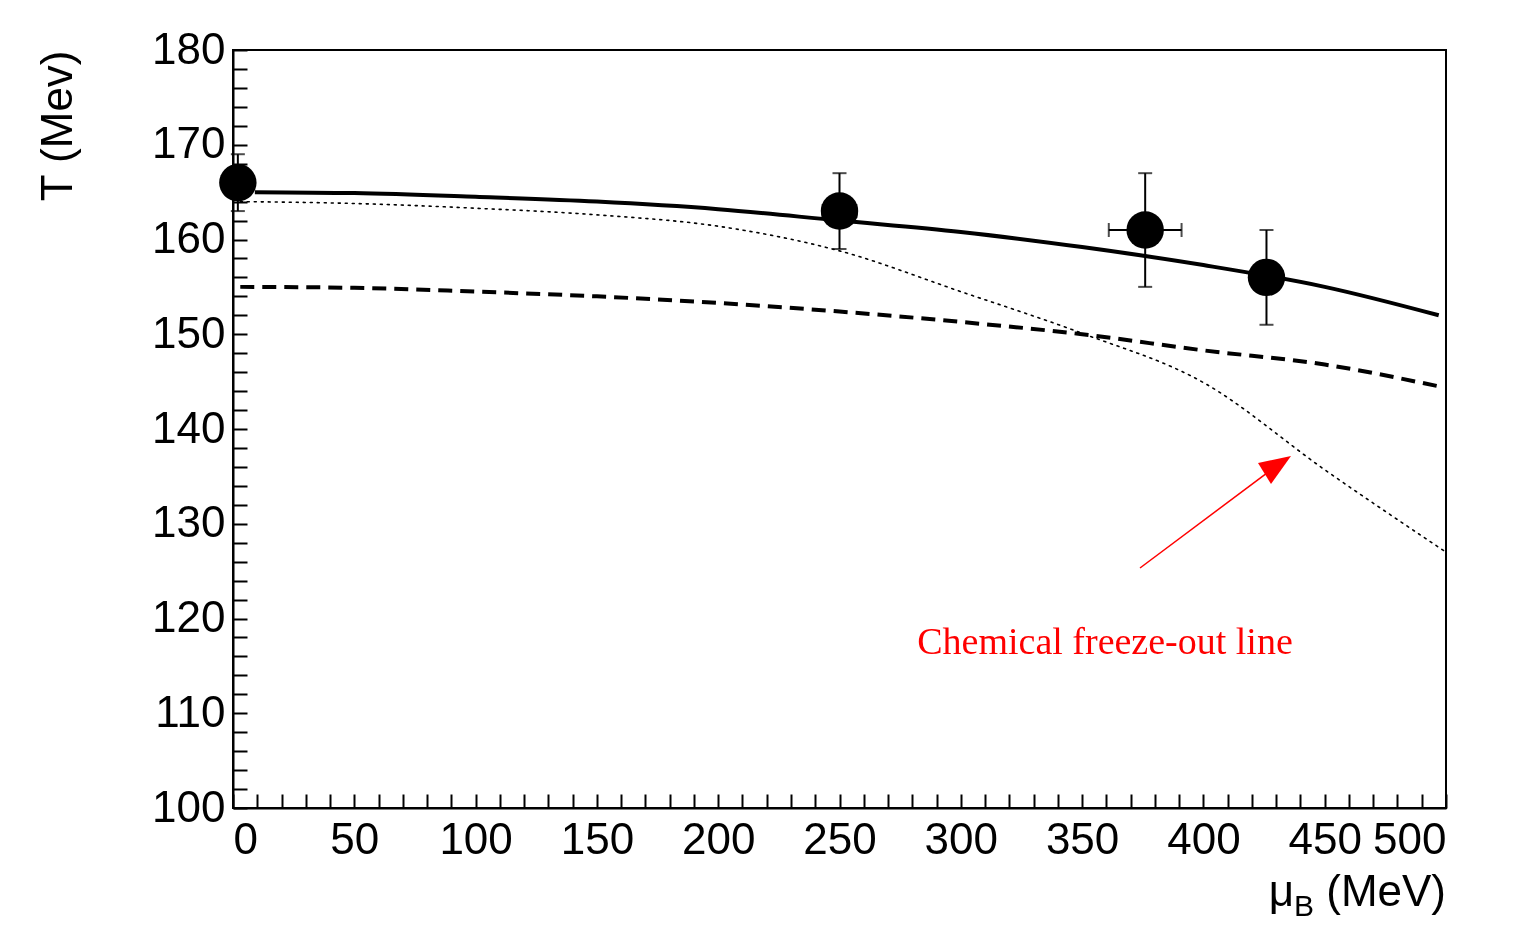  I want to click on y-axis-title: T (Mev), so click(56, 126).